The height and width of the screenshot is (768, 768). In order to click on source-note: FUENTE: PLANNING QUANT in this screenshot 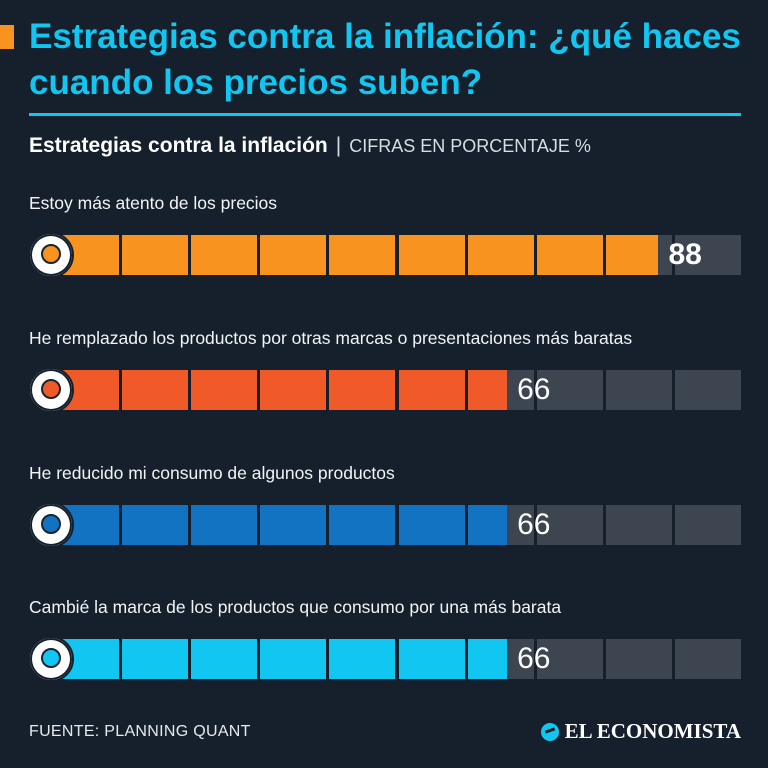, I will do `click(140, 731)`.